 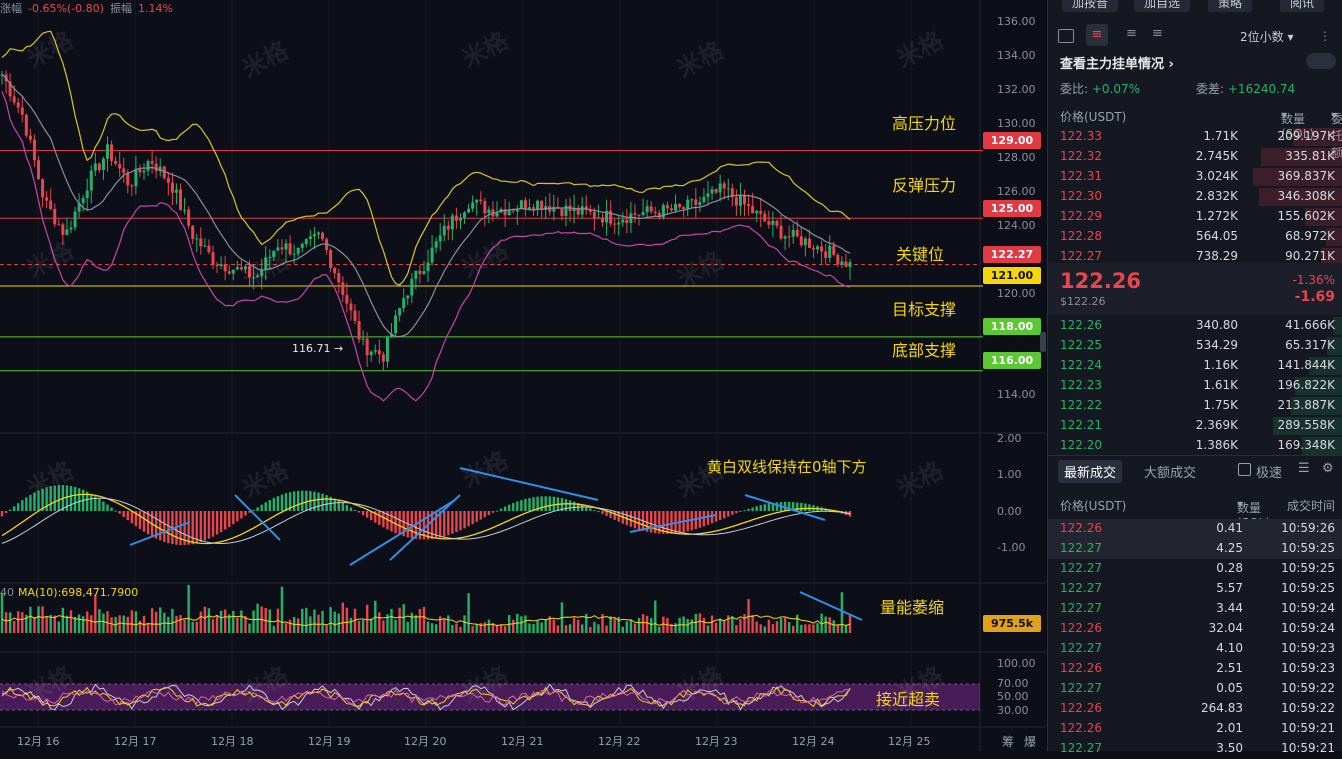 I want to click on bid-row: 122.20 1.386K 169.348K, so click(x=1195, y=446).